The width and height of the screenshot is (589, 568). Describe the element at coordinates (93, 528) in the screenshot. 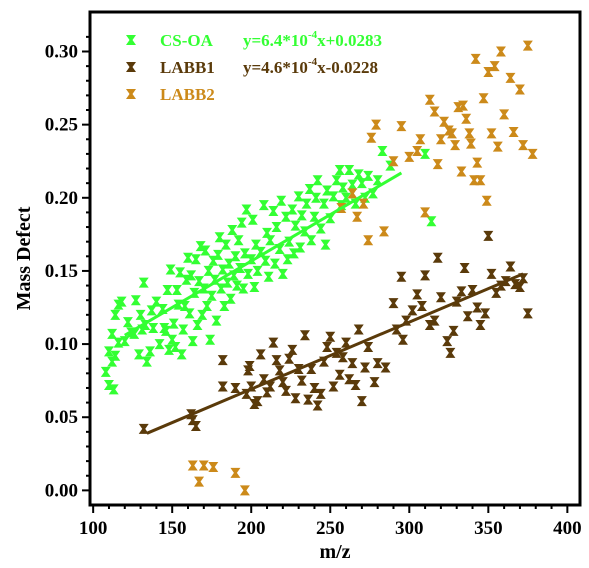

I see `x-tick-label: 100` at that location.